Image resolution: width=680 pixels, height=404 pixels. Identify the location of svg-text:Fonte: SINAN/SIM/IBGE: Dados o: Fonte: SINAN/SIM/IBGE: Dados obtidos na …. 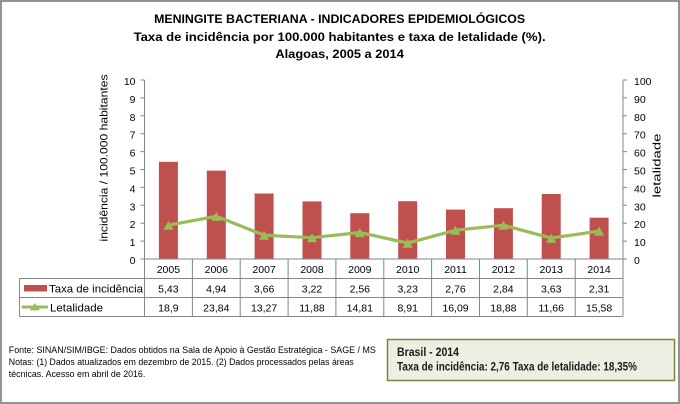
(192, 350).